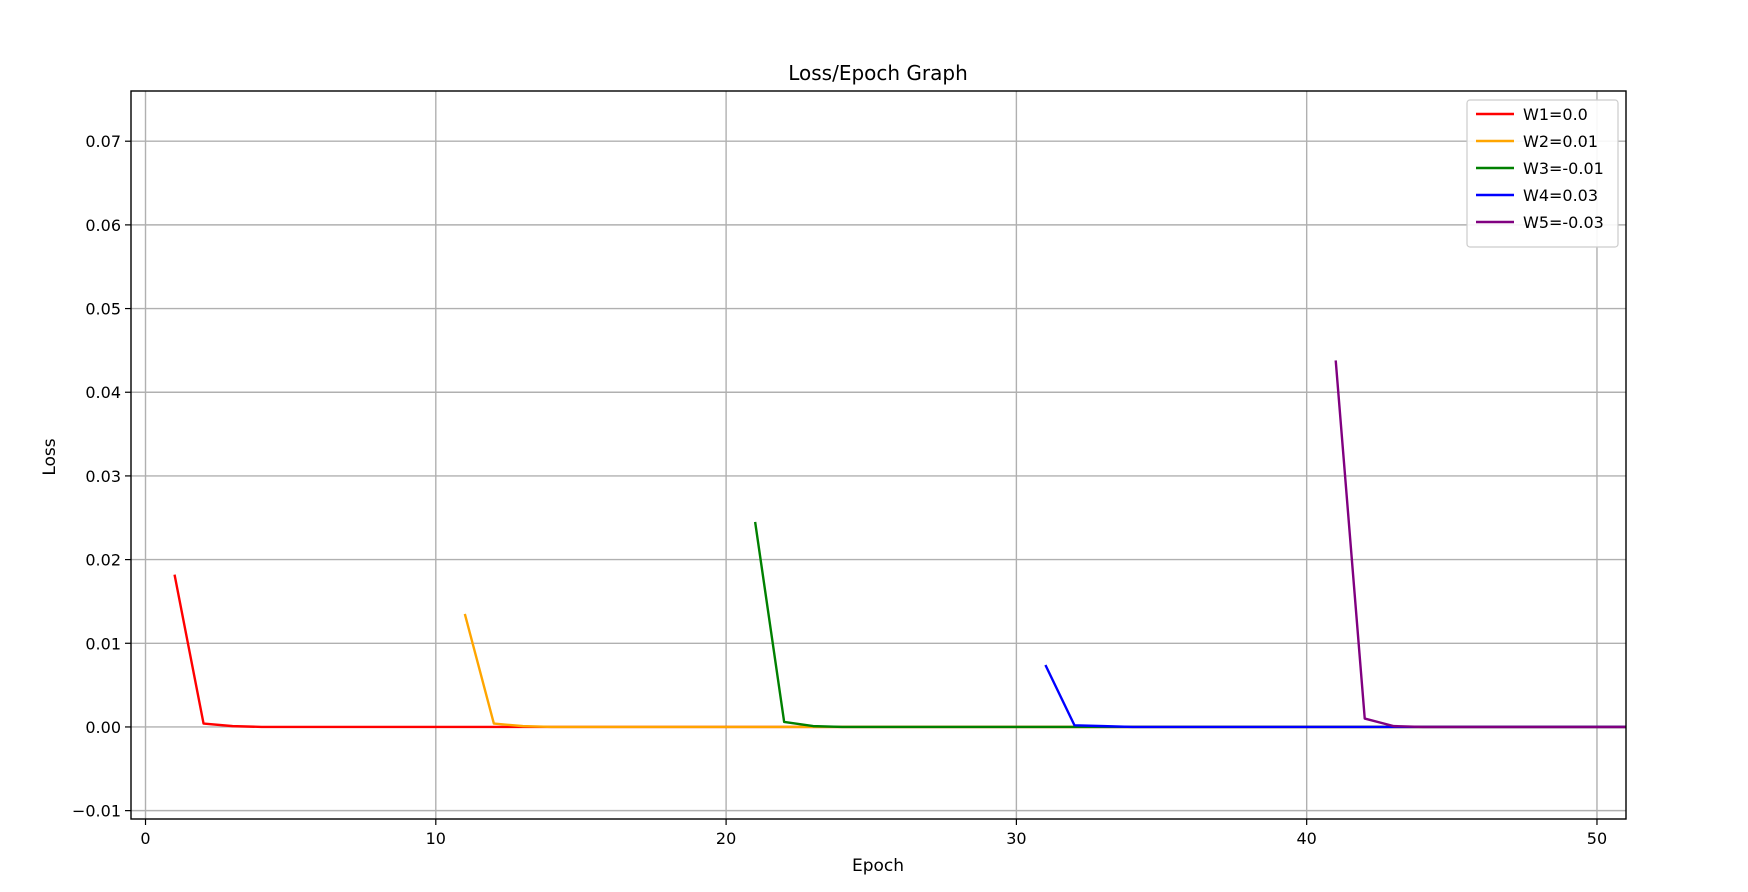  Describe the element at coordinates (1597, 838) in the screenshot. I see `x-tick-label: 50` at that location.